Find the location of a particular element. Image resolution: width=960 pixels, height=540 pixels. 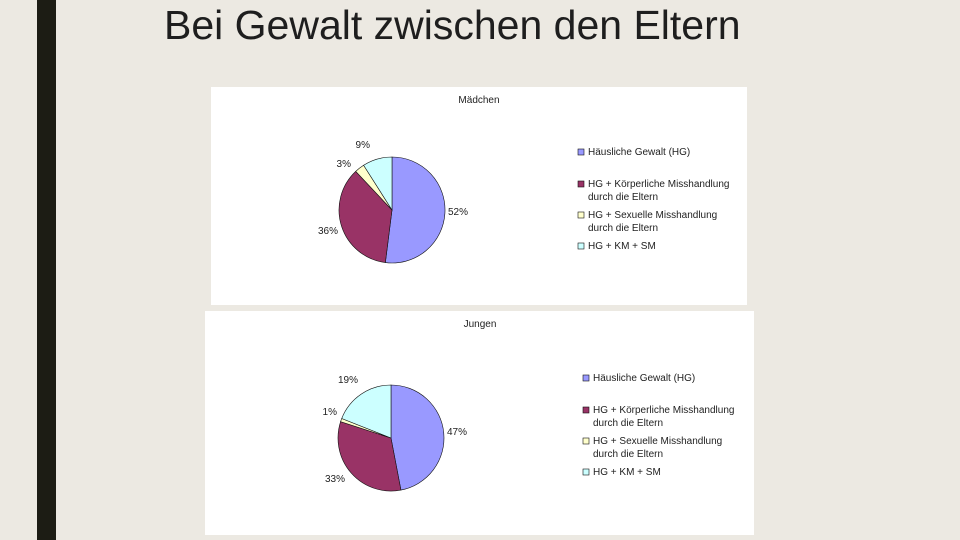

slice-percent-label: 47% is located at coordinates (457, 432).